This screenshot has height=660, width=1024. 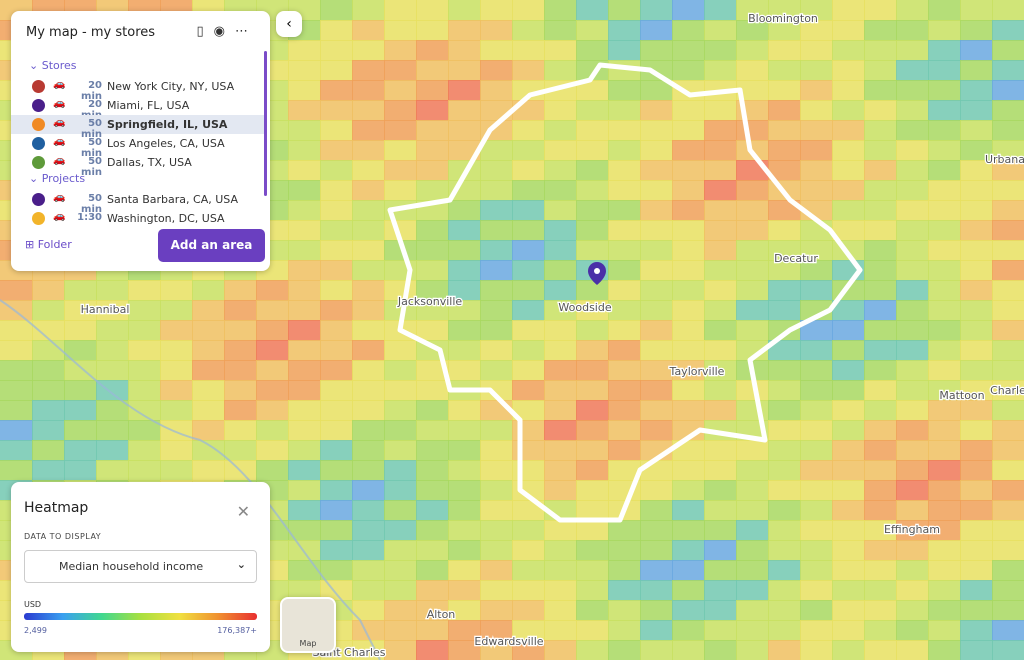 What do you see at coordinates (166, 218) in the screenshot?
I see `place-name: Washington, DC, USA` at bounding box center [166, 218].